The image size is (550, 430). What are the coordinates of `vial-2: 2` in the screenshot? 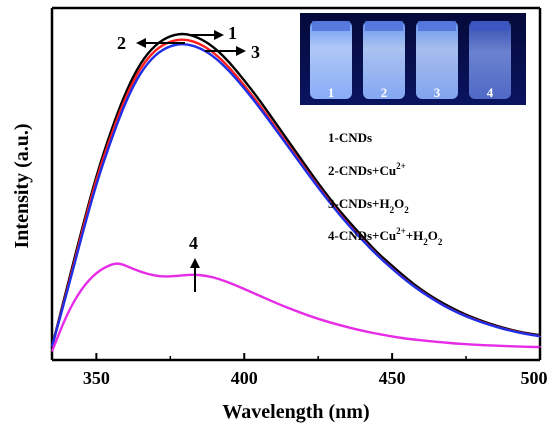 It's located at (384, 60).